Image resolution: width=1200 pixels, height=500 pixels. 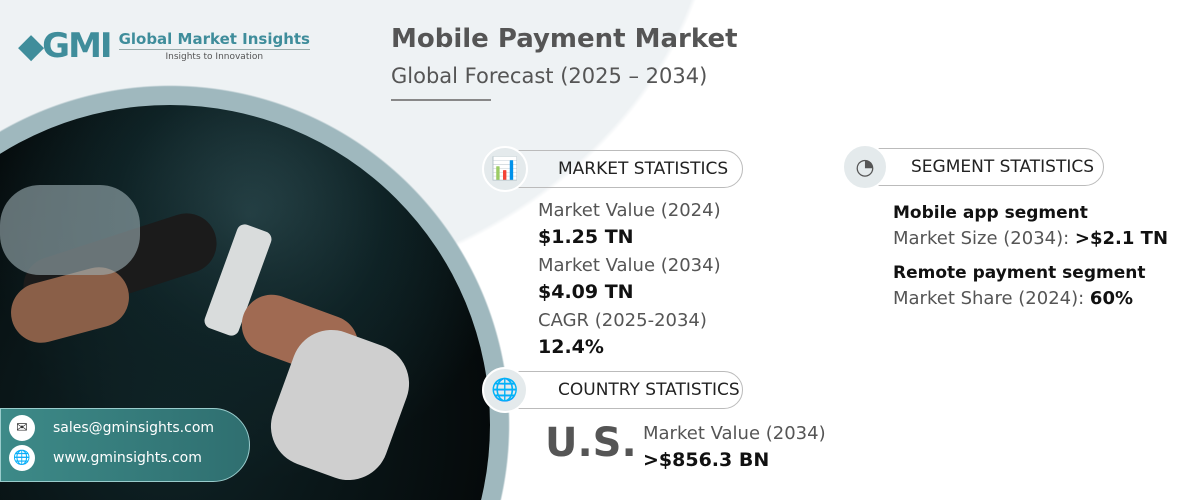 What do you see at coordinates (624, 169) in the screenshot?
I see `market-statistics-heading: MARKET STATISTICS` at bounding box center [624, 169].